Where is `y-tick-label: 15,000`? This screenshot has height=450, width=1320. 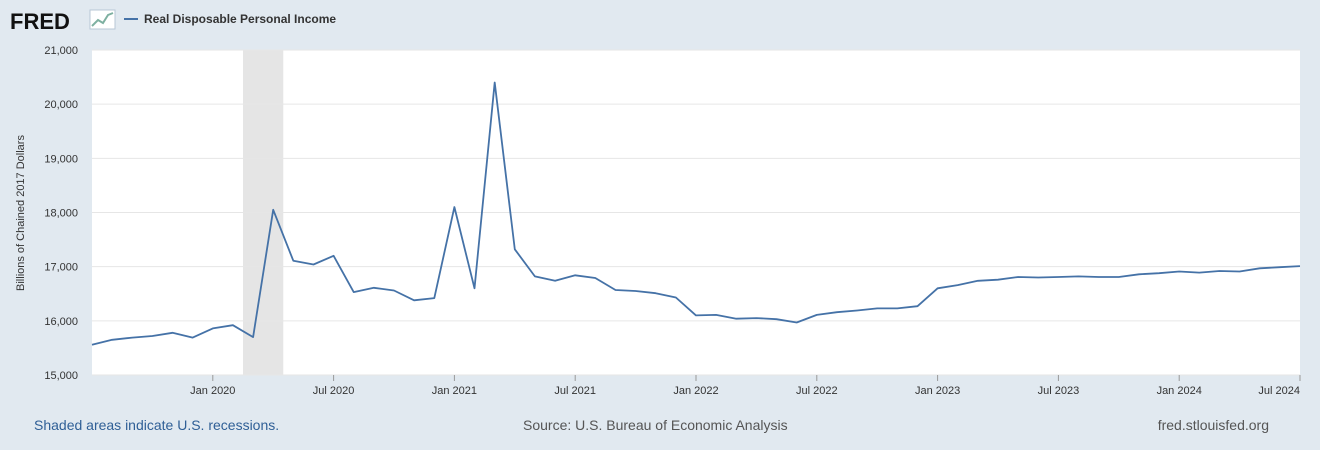 y-tick-label: 15,000 is located at coordinates (61, 376).